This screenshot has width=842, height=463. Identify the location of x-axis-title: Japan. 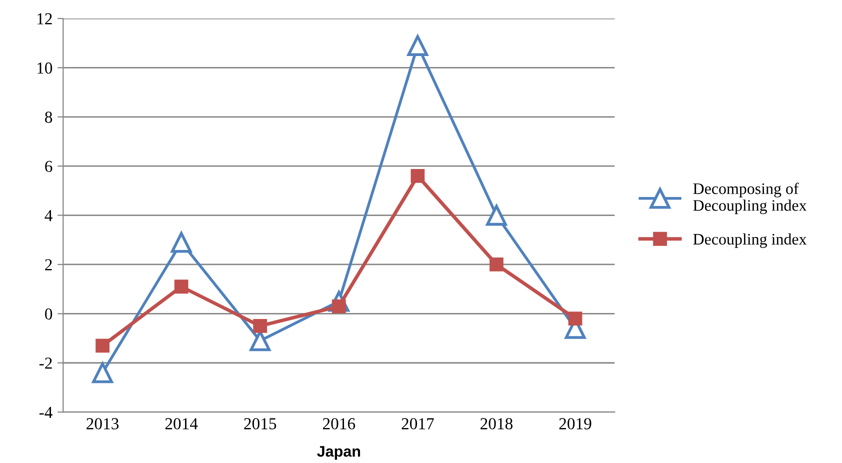
(338, 453).